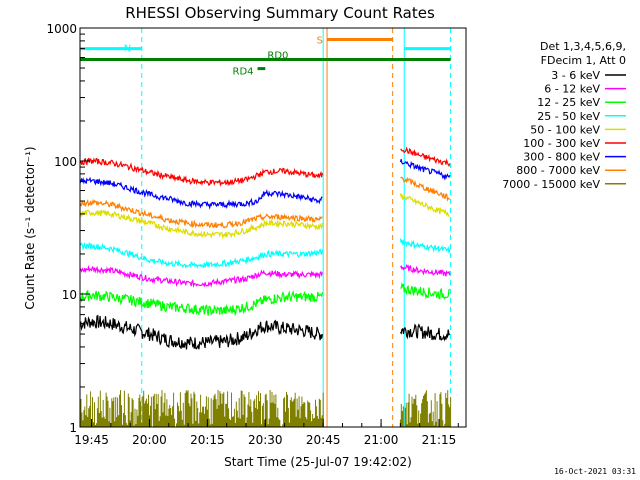 The height and width of the screenshot is (480, 640). I want to click on series-100-300-kev, so click(265, 166).